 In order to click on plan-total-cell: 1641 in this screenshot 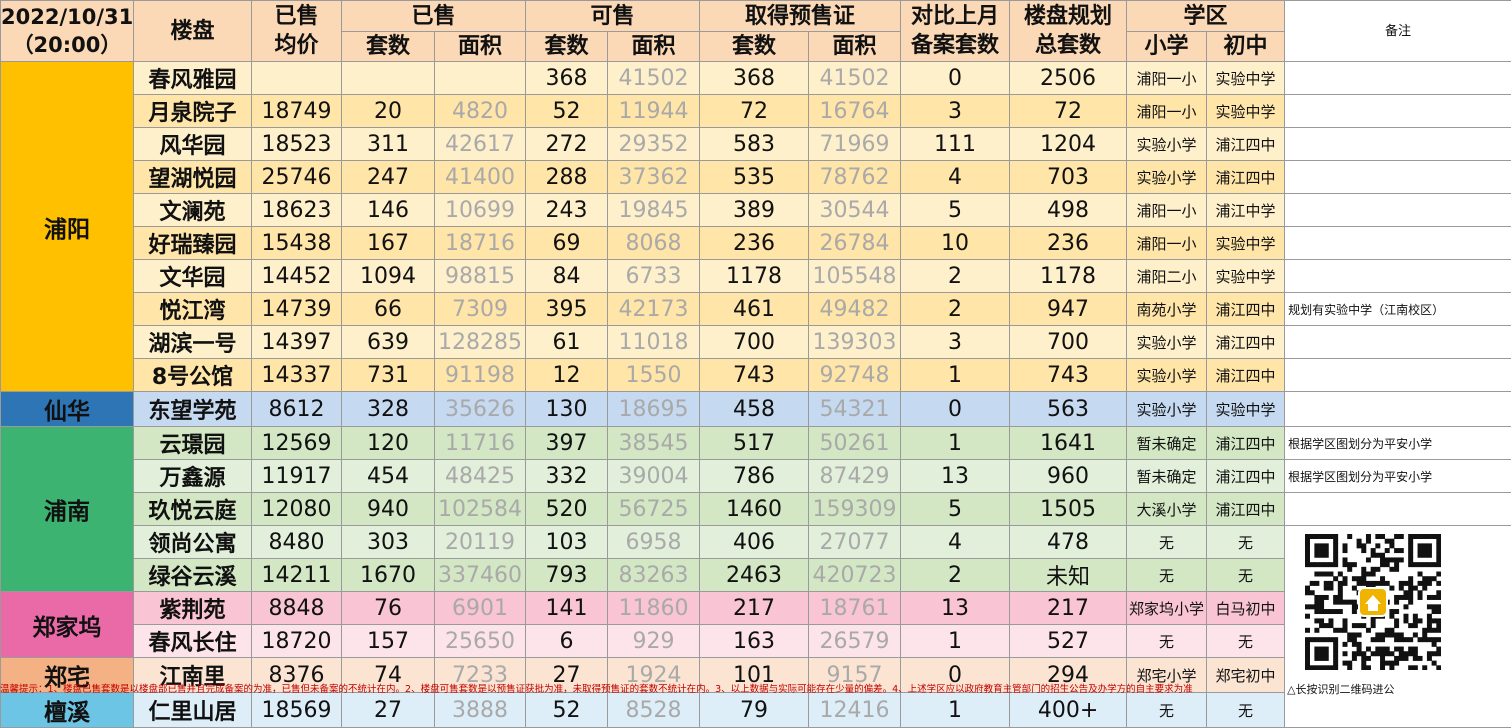, I will do `click(1068, 443)`.